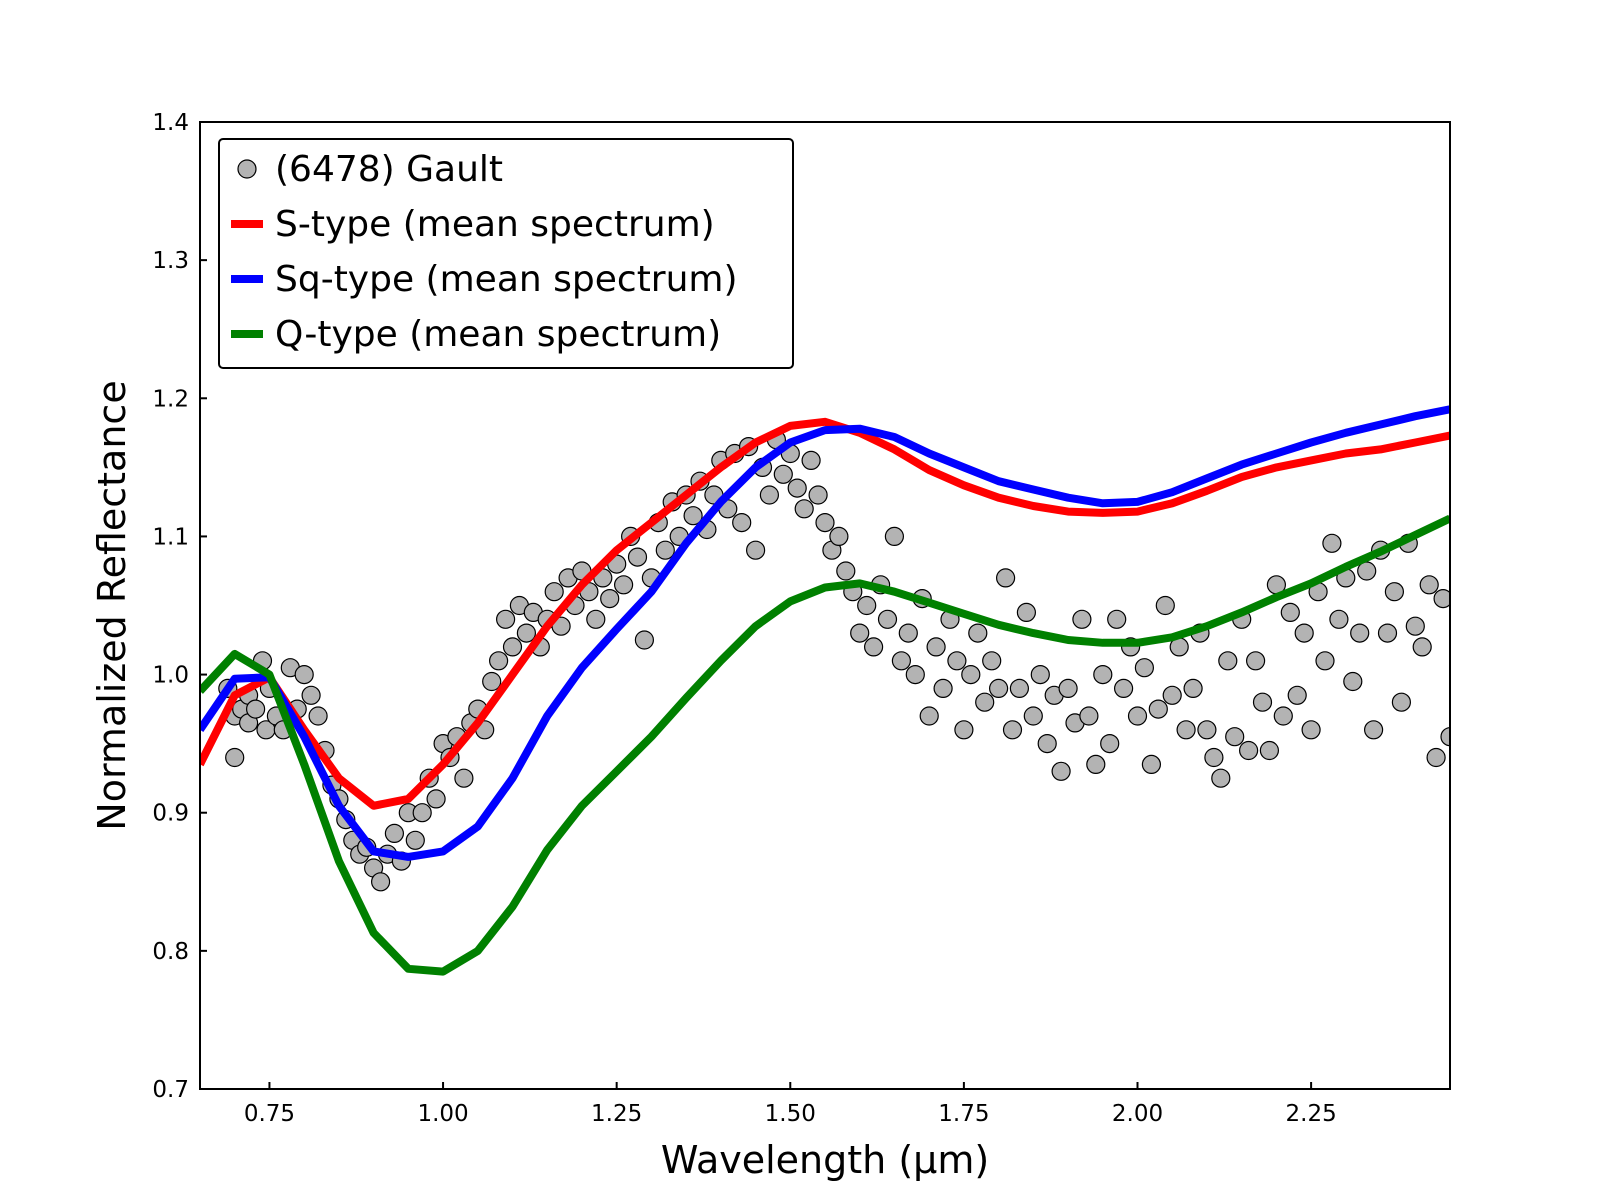 This screenshot has width=1600, height=1200. What do you see at coordinates (170, 261) in the screenshot?
I see `y-tick-label: 1.3` at bounding box center [170, 261].